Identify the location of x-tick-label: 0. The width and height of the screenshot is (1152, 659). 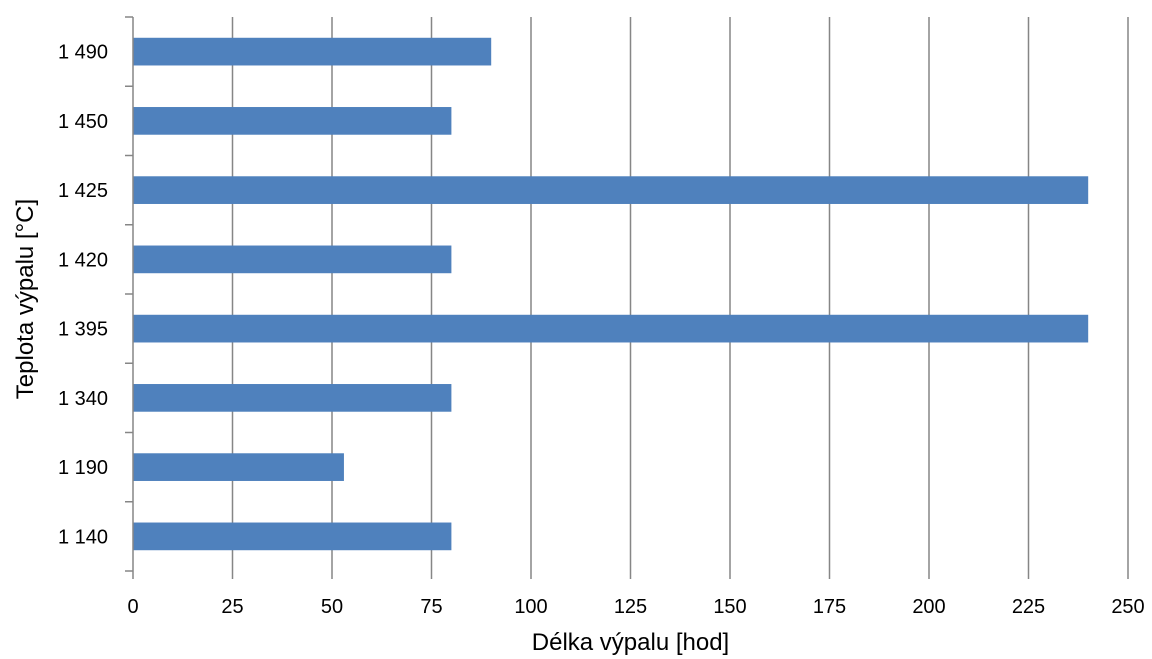
(132, 607).